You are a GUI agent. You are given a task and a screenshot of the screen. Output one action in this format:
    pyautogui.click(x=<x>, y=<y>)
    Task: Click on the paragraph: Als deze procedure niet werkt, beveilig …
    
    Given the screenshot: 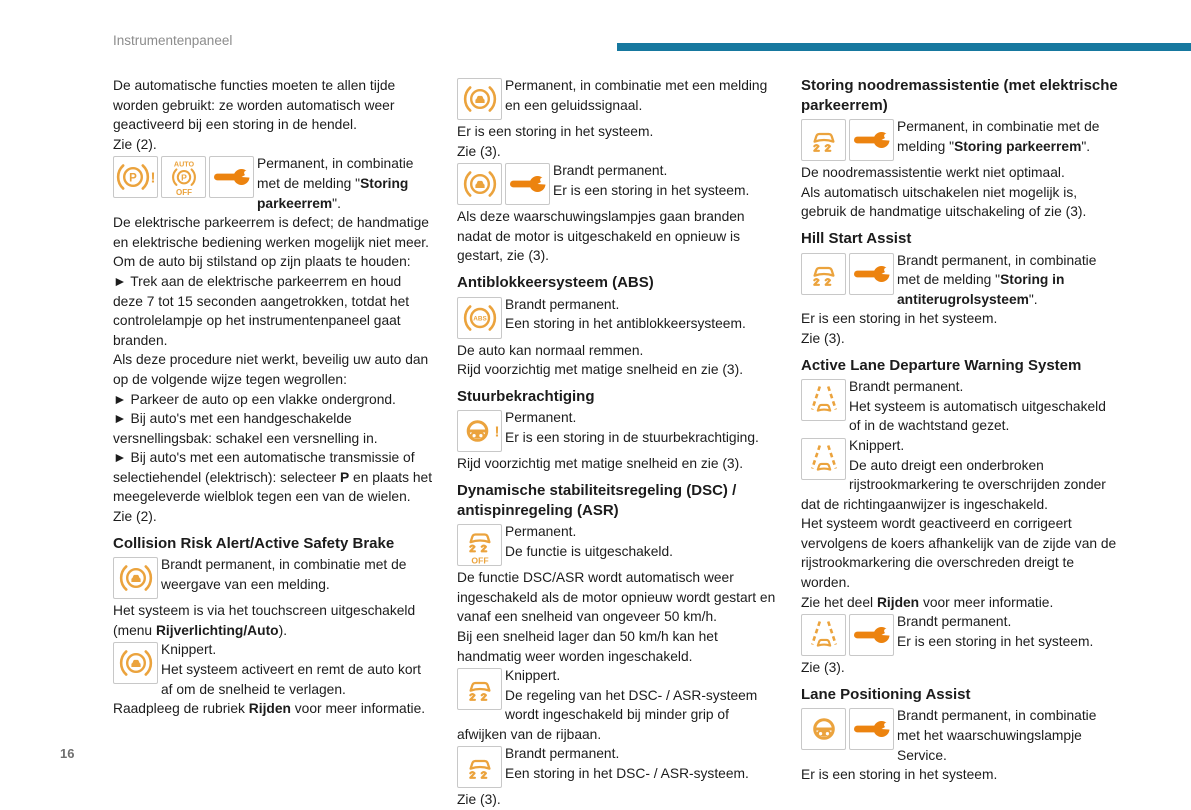 What is the action you would take?
    pyautogui.click(x=273, y=369)
    